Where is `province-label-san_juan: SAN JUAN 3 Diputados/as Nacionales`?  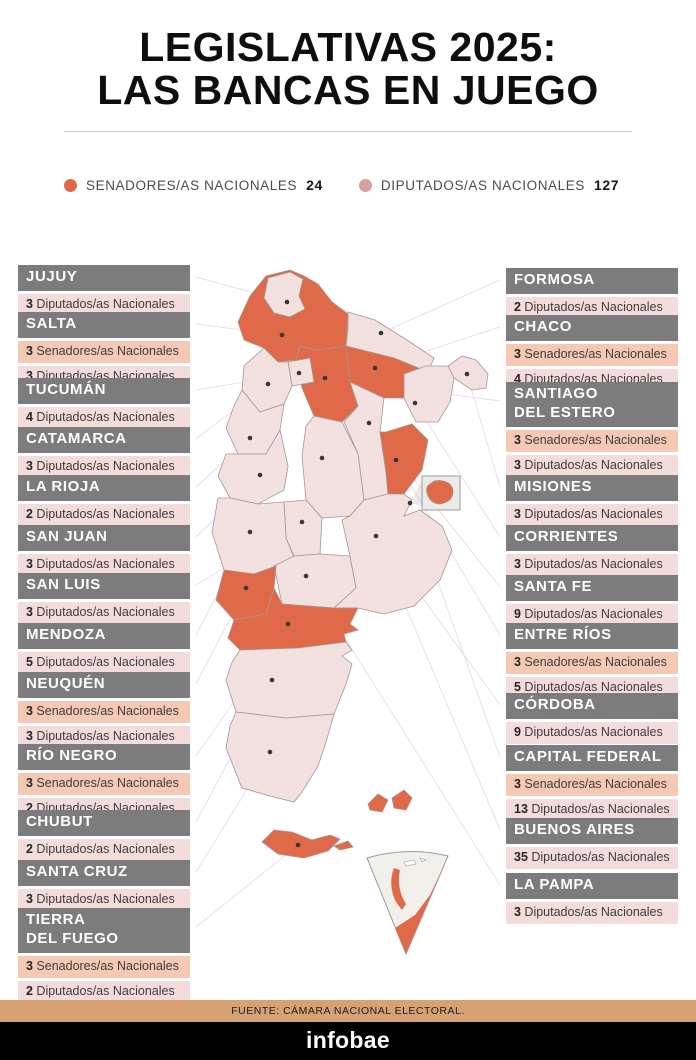
province-label-san_juan: SAN JUAN 3 Diputados/as Nacionales is located at coordinates (104, 551).